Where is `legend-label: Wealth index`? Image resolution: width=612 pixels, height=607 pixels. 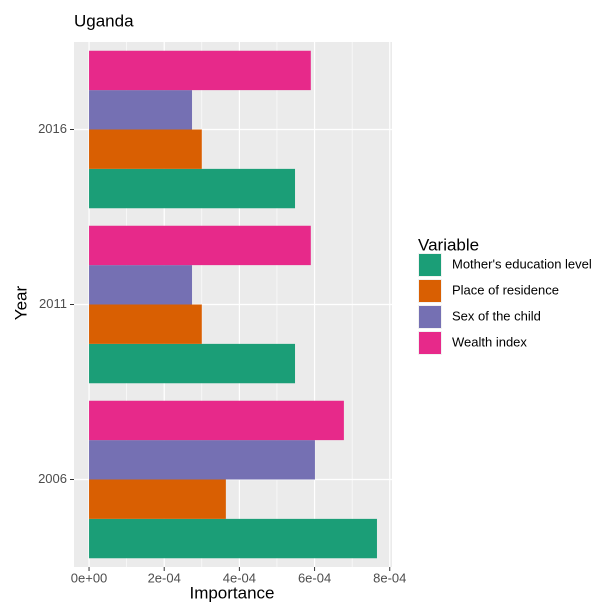 legend-label: Wealth index is located at coordinates (489, 341).